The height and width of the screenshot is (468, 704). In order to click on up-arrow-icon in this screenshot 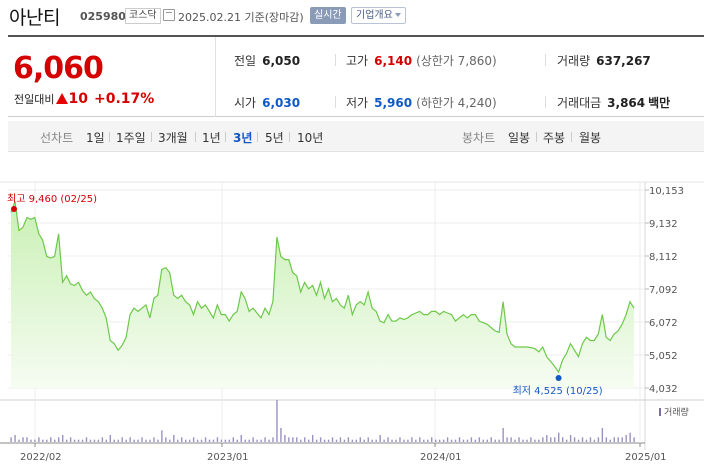, I will do `click(62, 98)`.